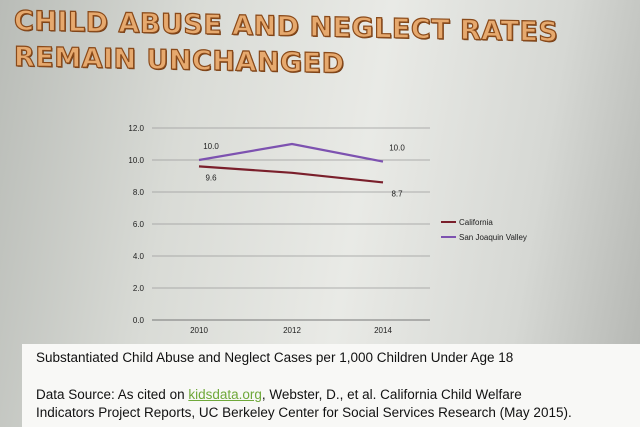 This screenshot has height=427, width=640. I want to click on data-labels: 9.6 8.7 10.0 10.0, so click(304, 170).